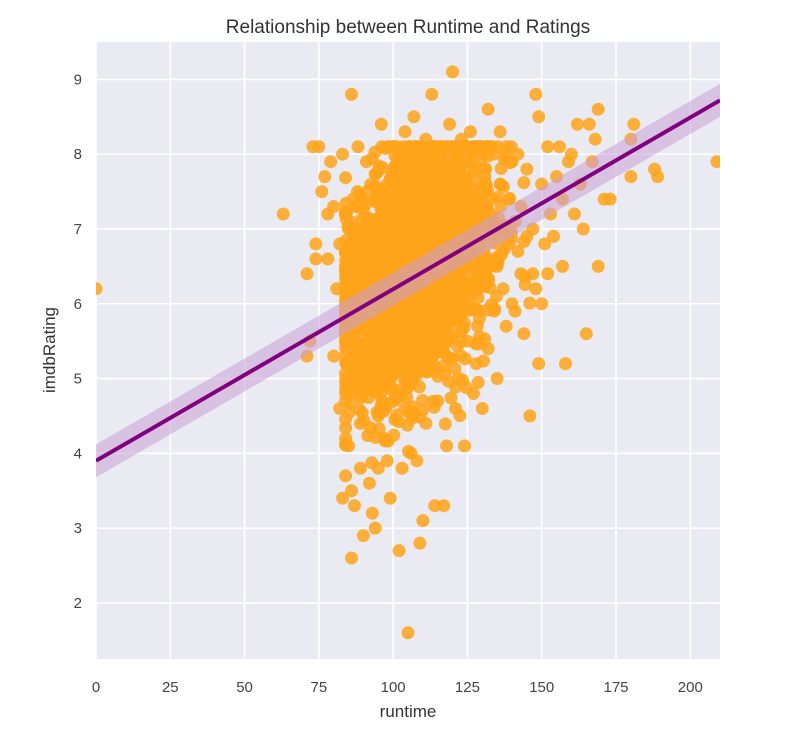 Image resolution: width=806 pixels, height=736 pixels. I want to click on y-tick-label: 4, so click(78, 453).